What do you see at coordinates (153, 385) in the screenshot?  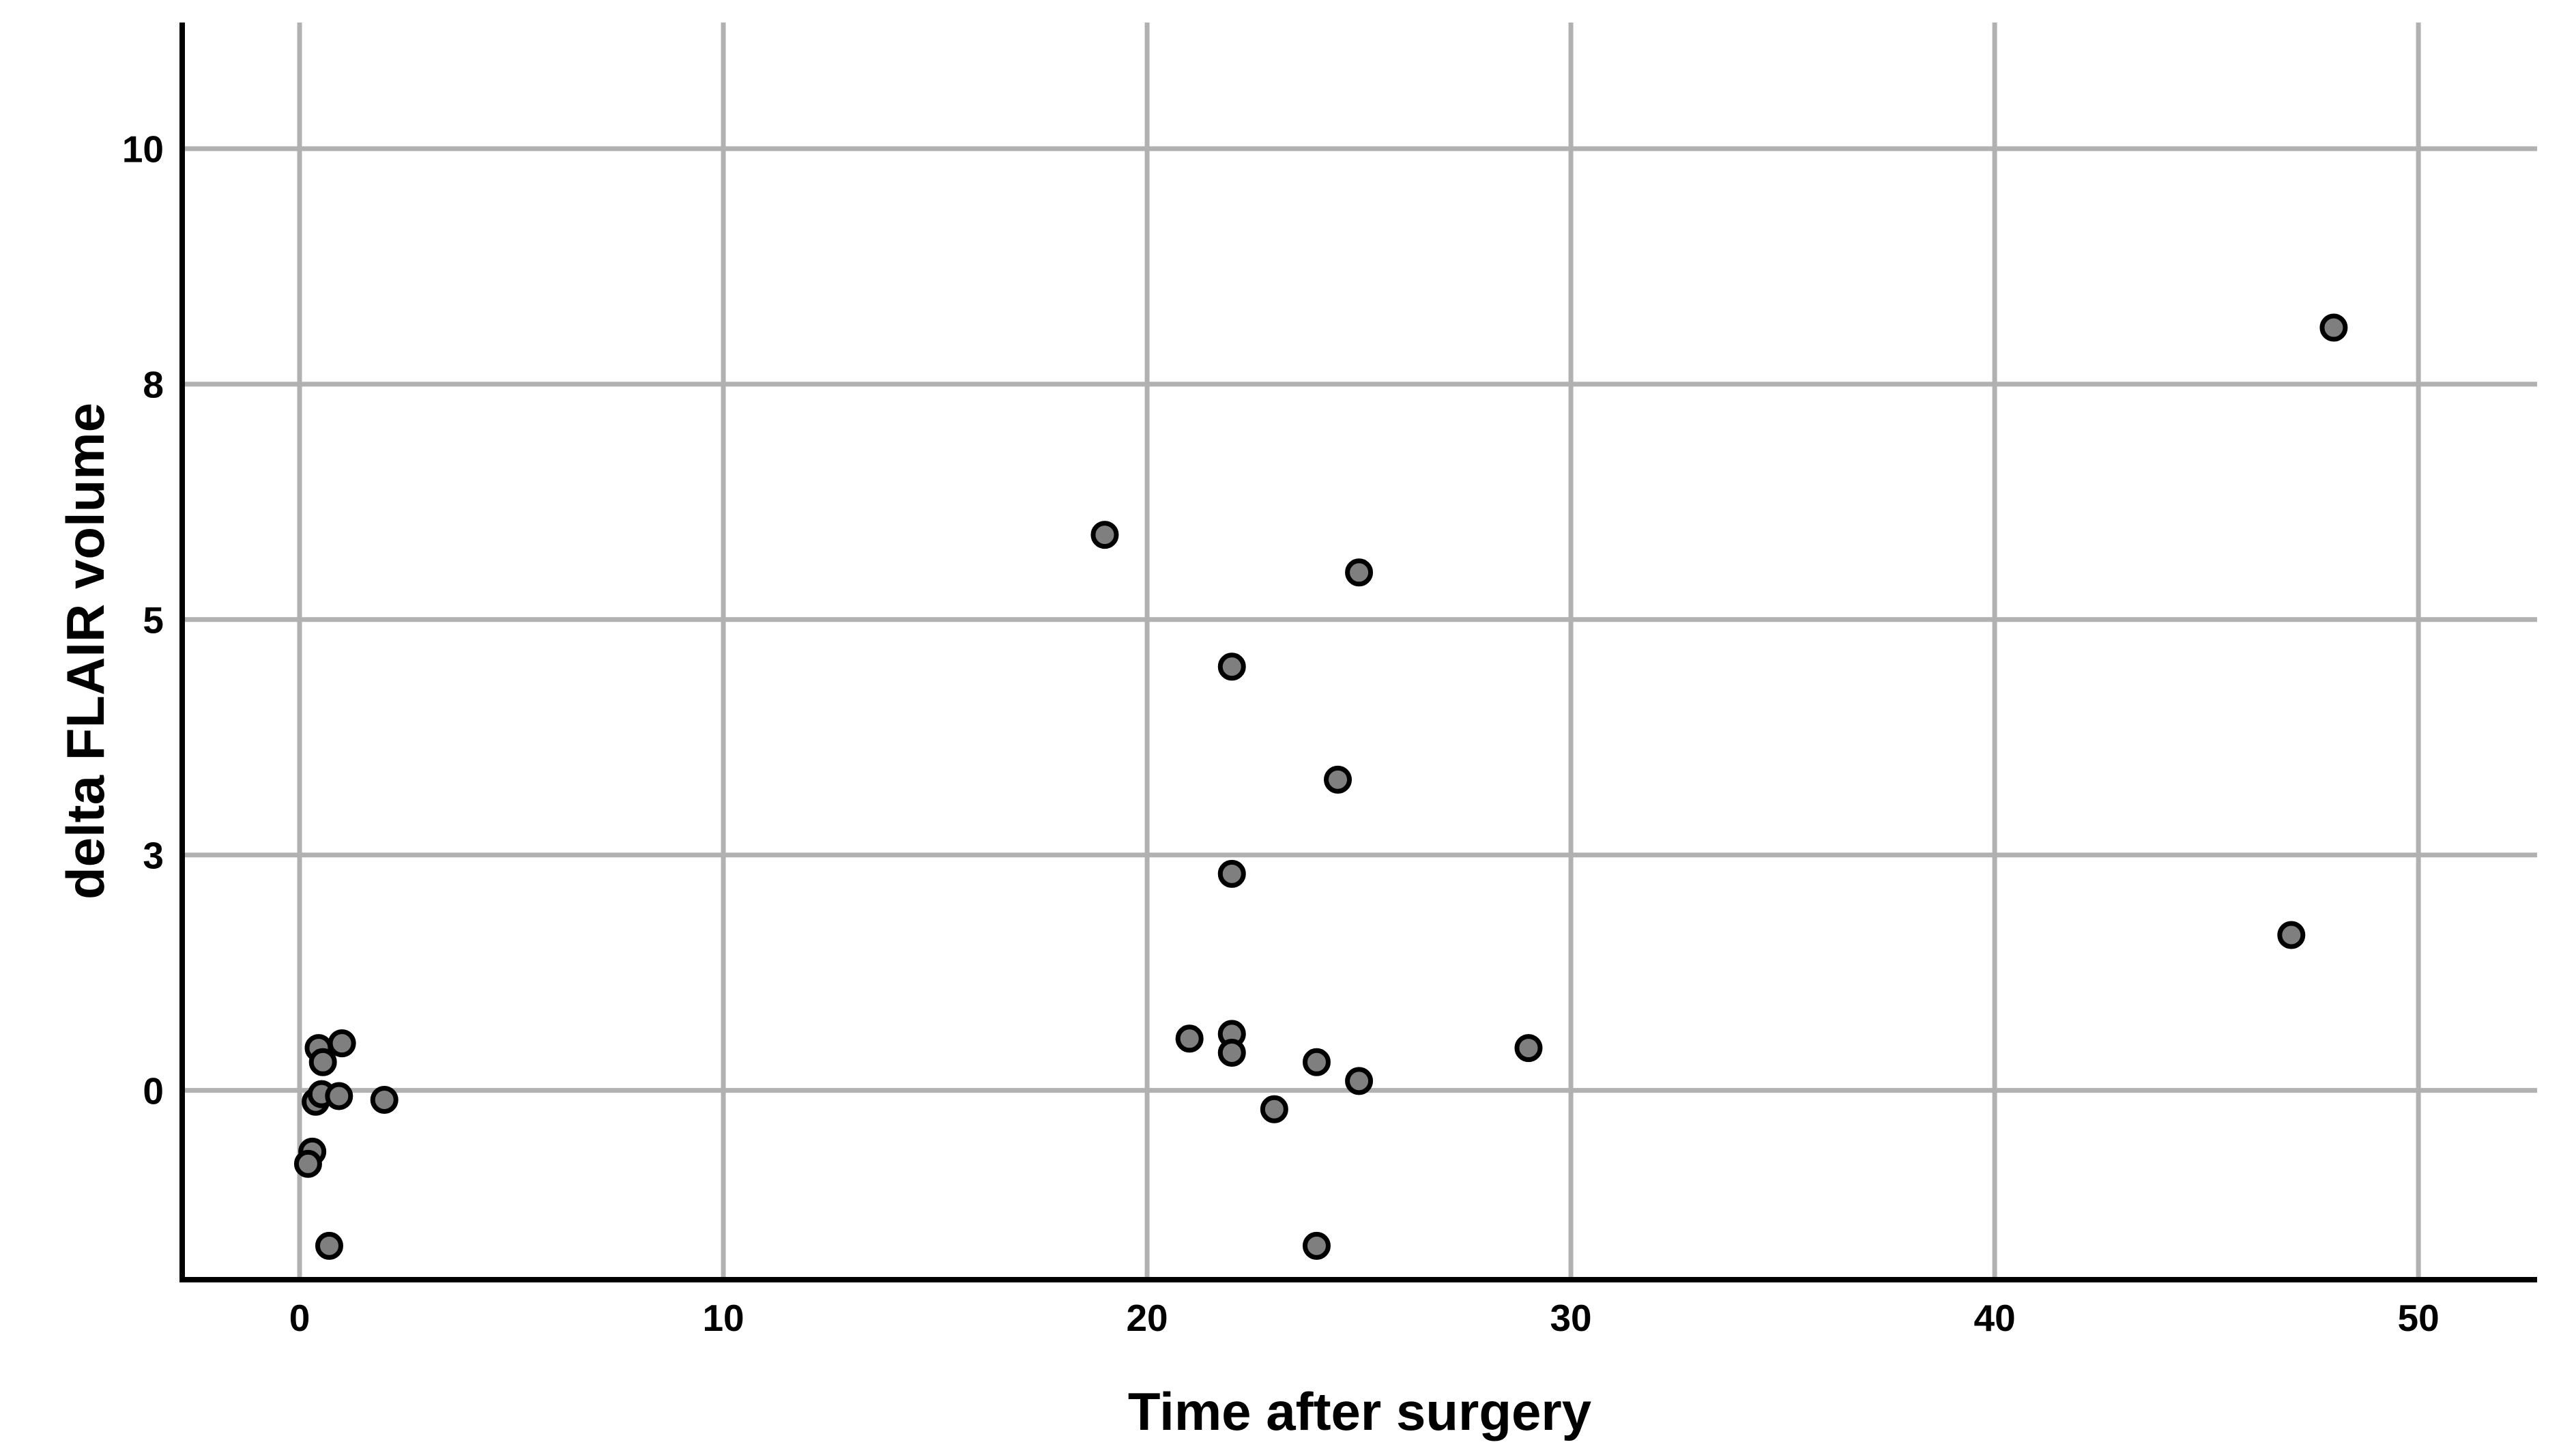 I see `y-tick-label: 8` at bounding box center [153, 385].